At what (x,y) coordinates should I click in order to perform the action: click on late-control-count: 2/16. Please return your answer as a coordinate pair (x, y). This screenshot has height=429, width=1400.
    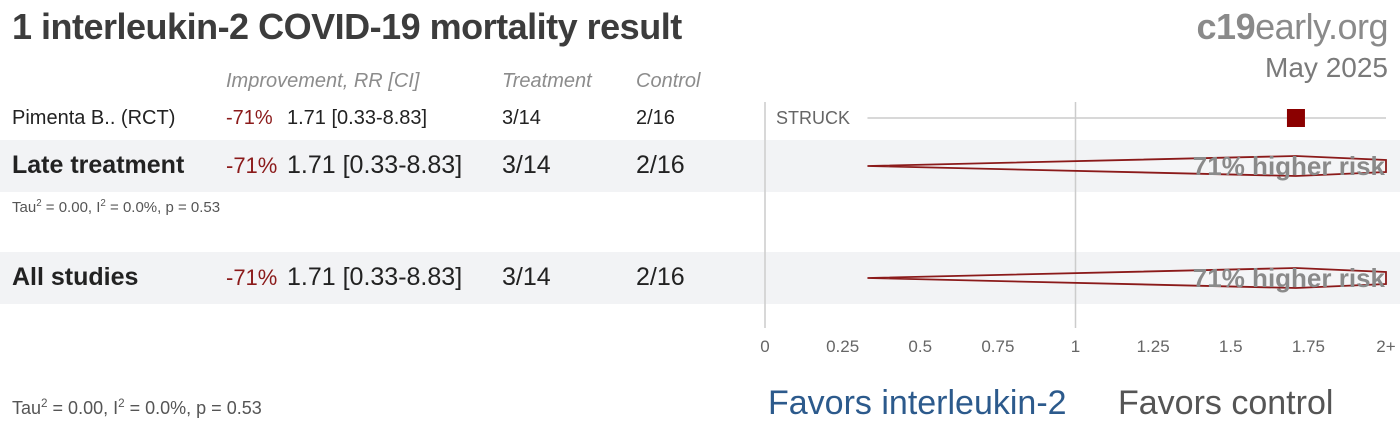
    Looking at the image, I should click on (660, 165).